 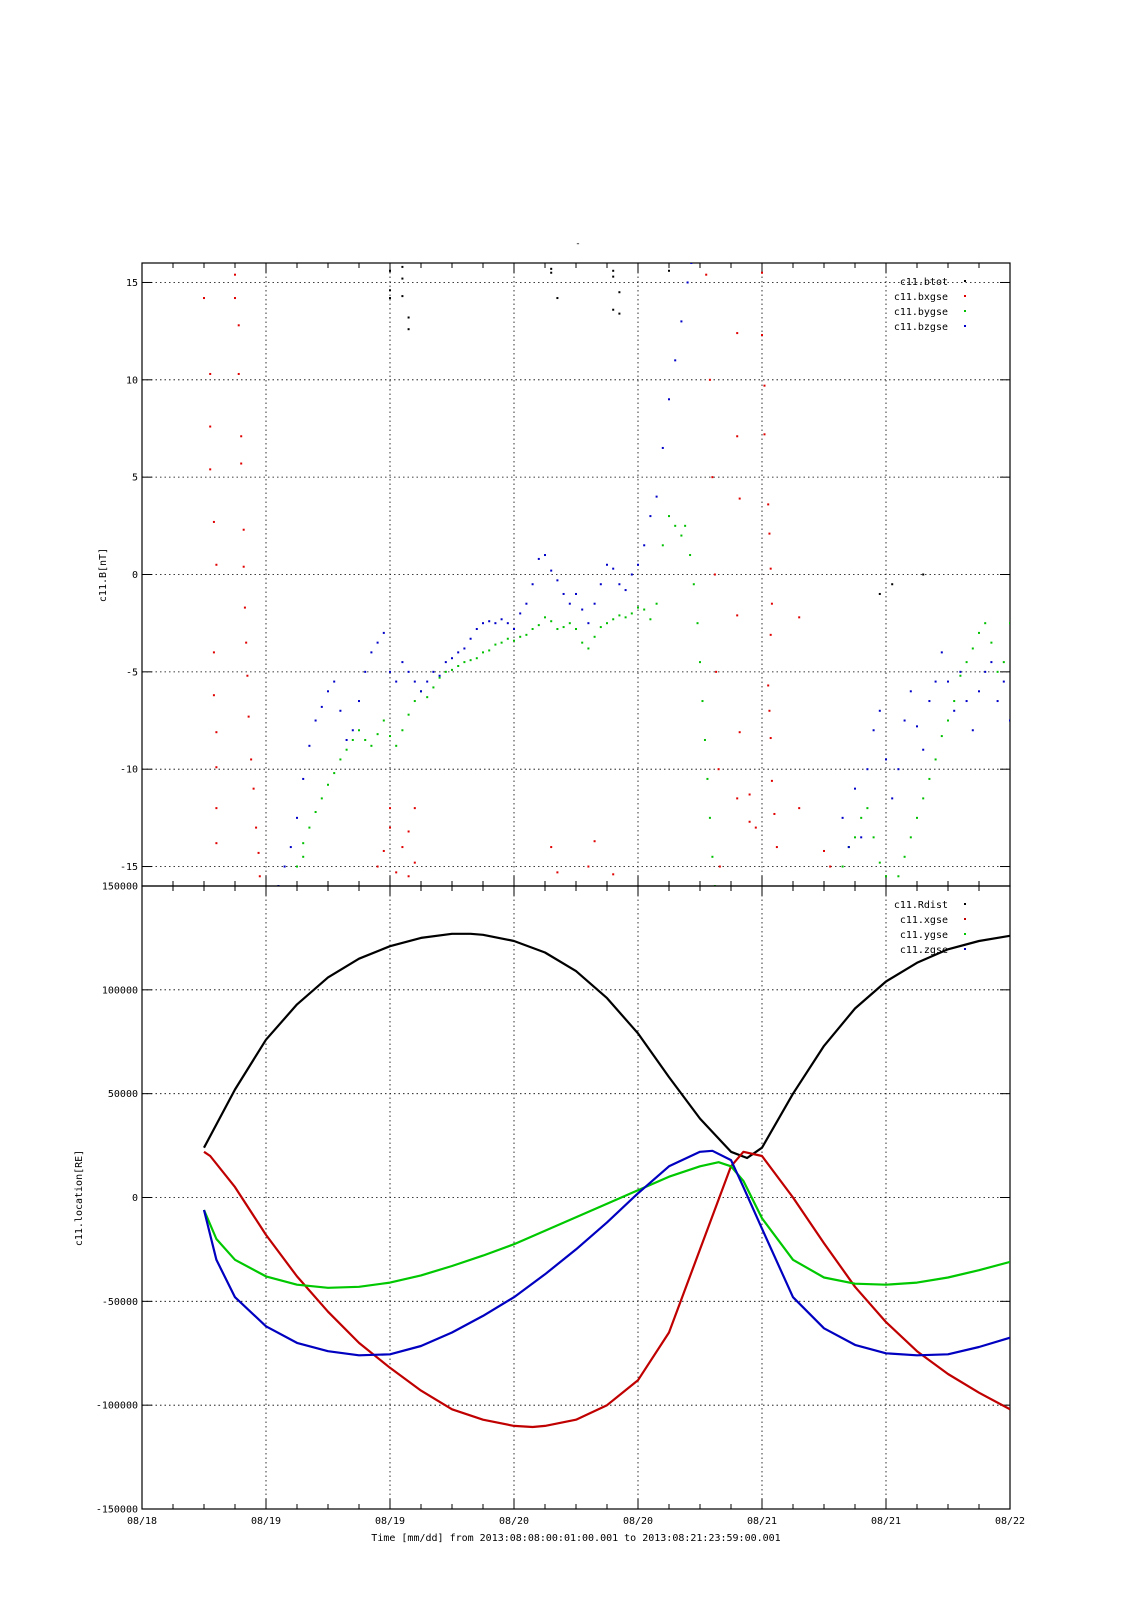 I want to click on series-line-c11-xgse, so click(x=606, y=1289).